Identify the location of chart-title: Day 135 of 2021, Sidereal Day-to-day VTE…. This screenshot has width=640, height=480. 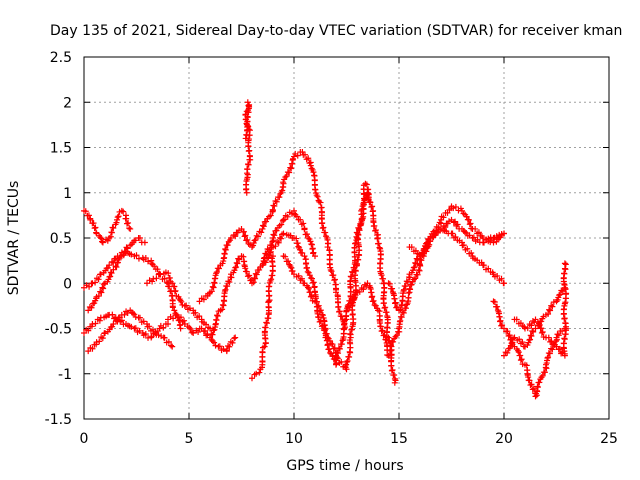
(336, 31).